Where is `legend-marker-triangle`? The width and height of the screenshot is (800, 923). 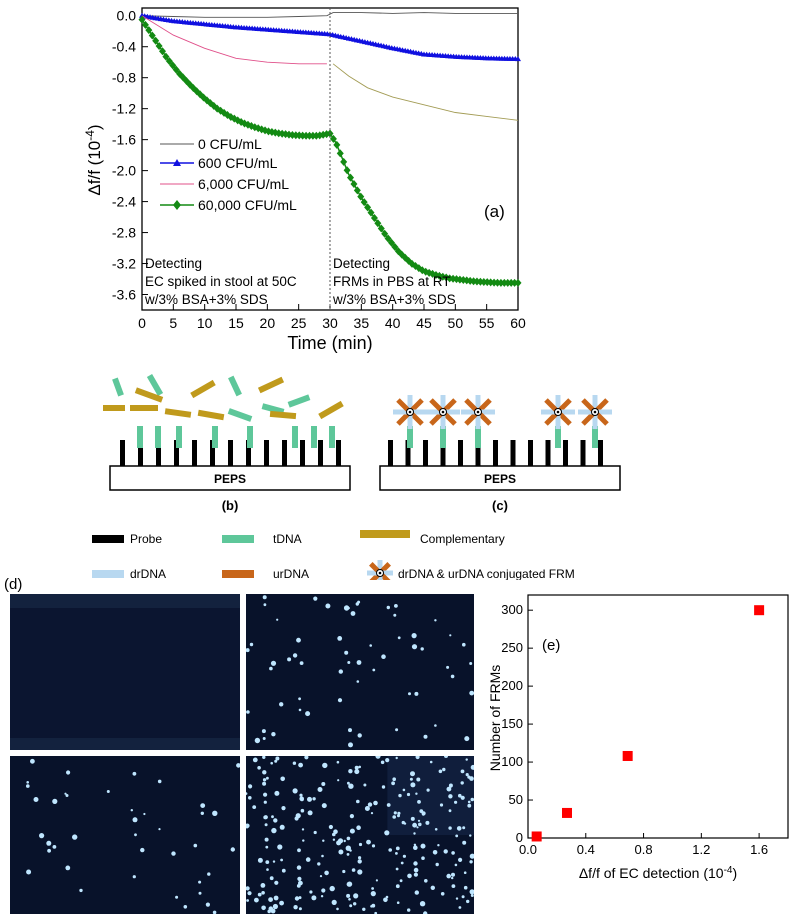 legend-marker-triangle is located at coordinates (177, 162).